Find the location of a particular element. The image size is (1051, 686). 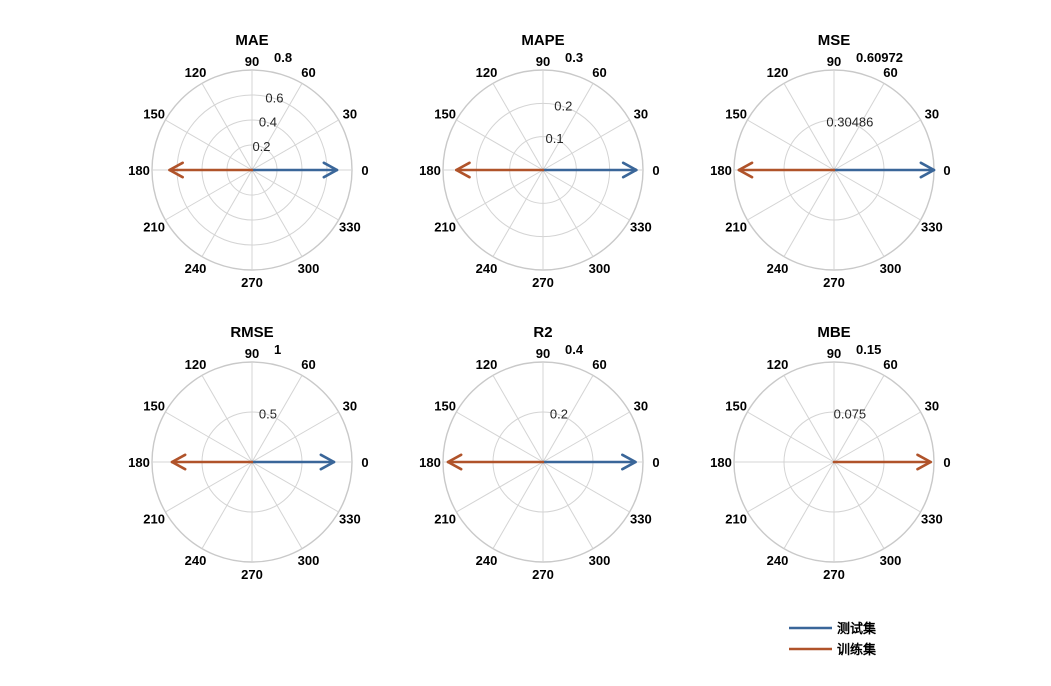

r-tick-label: 0.5 is located at coordinates (268, 414).